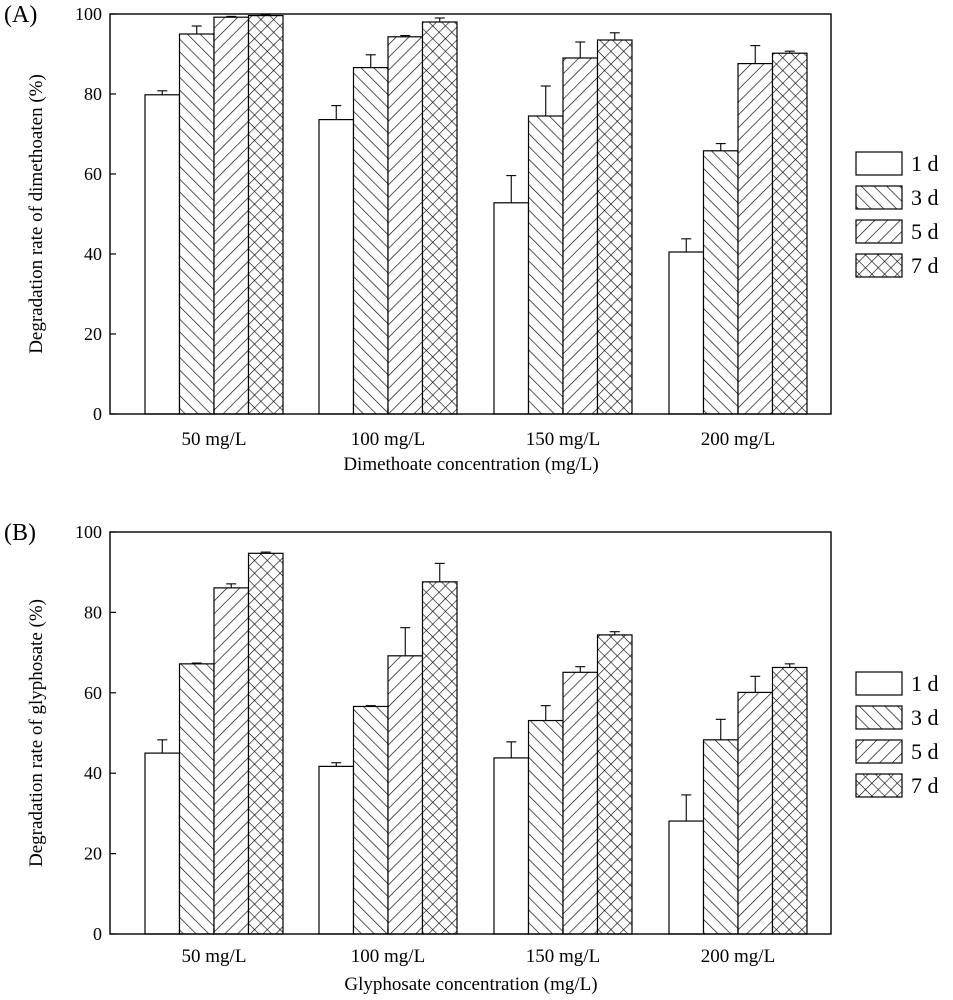  I want to click on legend-item-a-1d: 1 d, so click(897, 163).